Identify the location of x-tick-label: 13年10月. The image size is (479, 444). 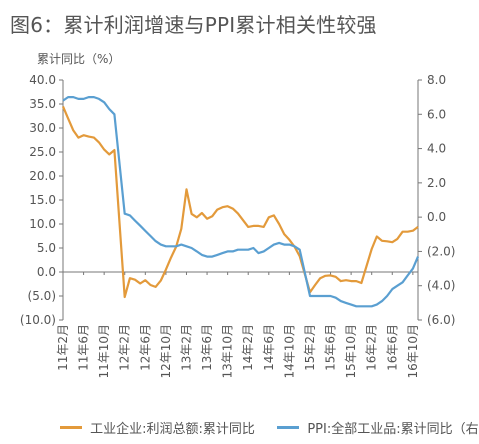
(228, 351).